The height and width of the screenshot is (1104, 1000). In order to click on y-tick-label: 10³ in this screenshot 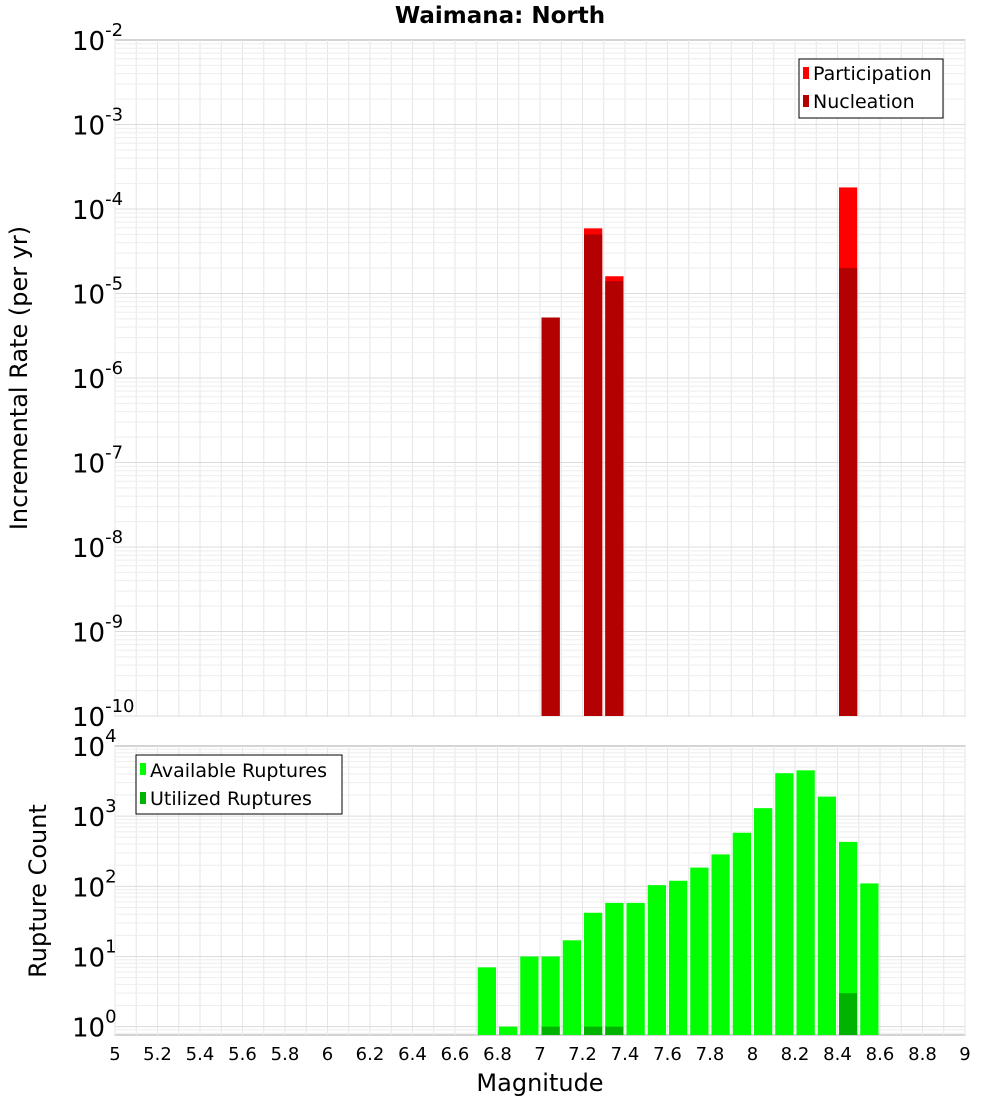, I will do `click(94, 814)`.